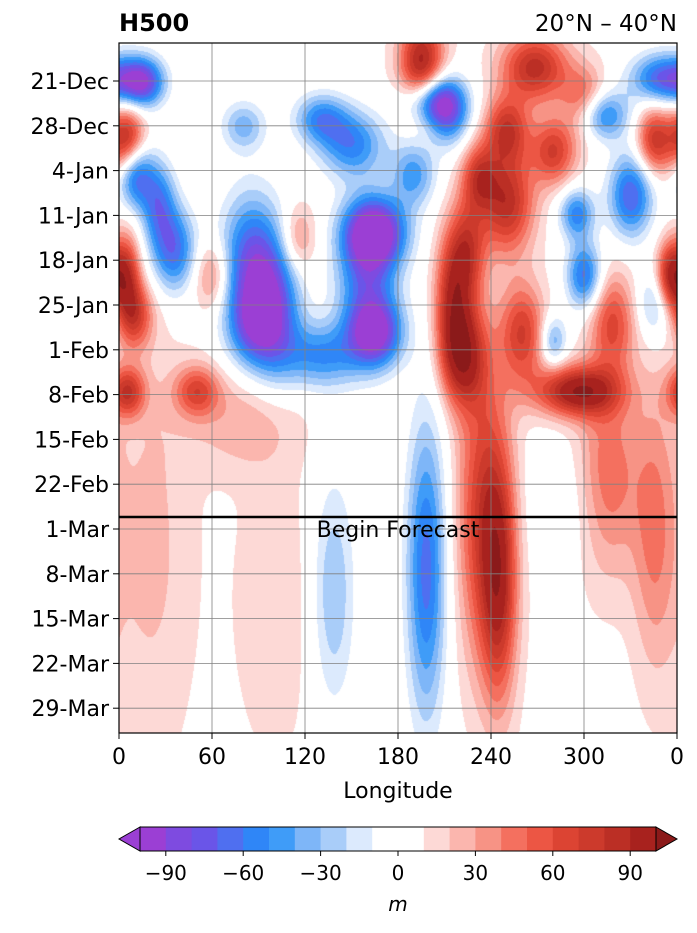 The height and width of the screenshot is (933, 697). What do you see at coordinates (78, 575) in the screenshot?
I see `y-tick-label: 8-Mar` at bounding box center [78, 575].